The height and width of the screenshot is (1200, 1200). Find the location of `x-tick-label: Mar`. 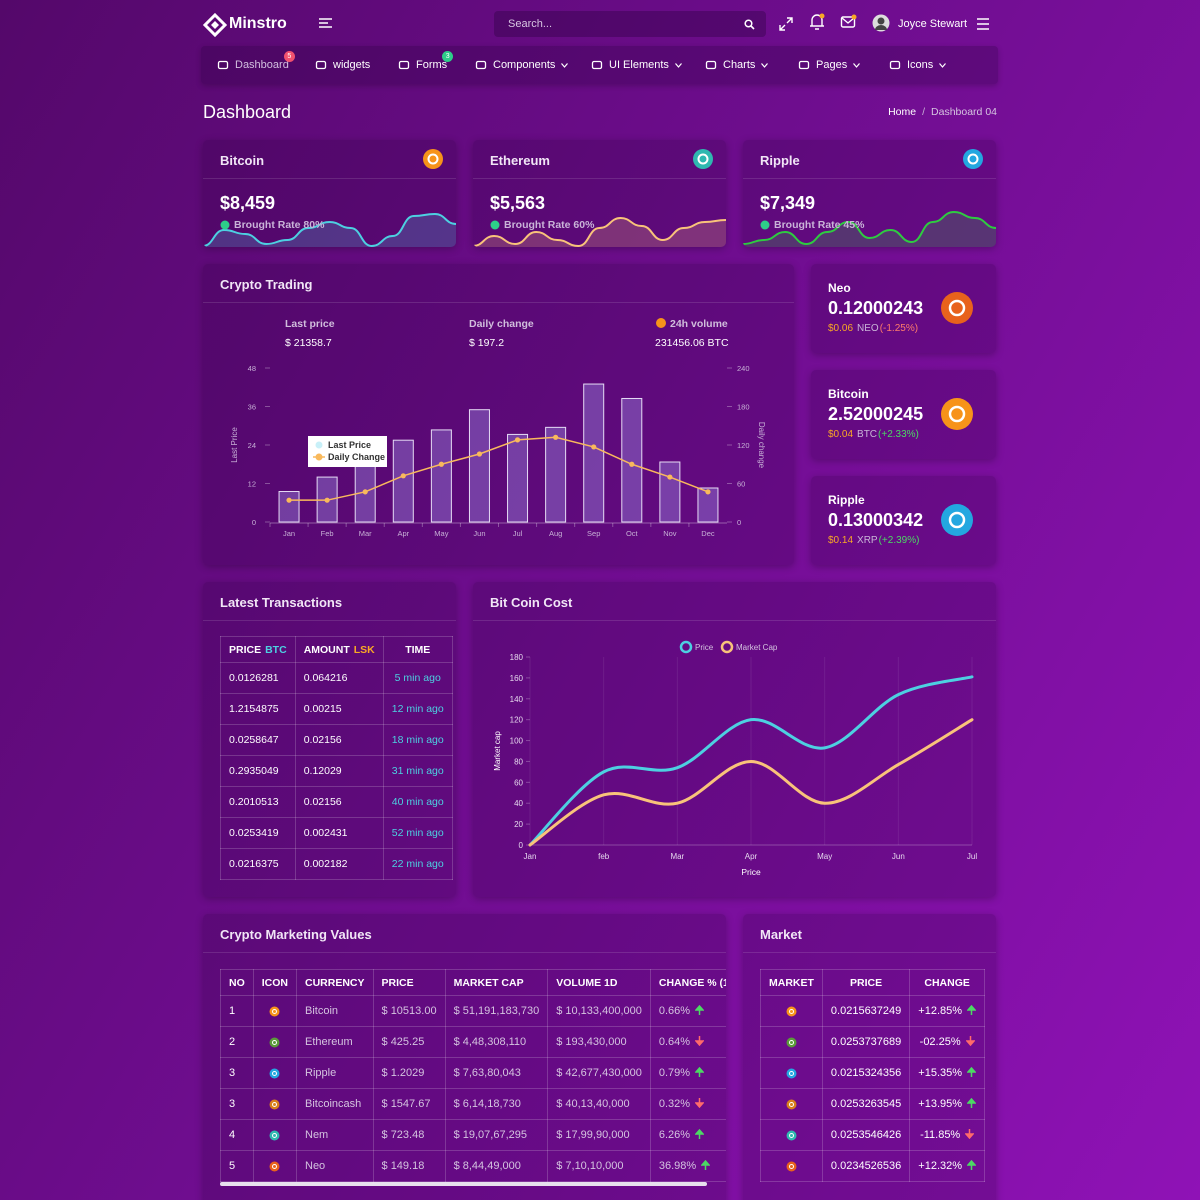

x-tick-label: Mar is located at coordinates (677, 856).